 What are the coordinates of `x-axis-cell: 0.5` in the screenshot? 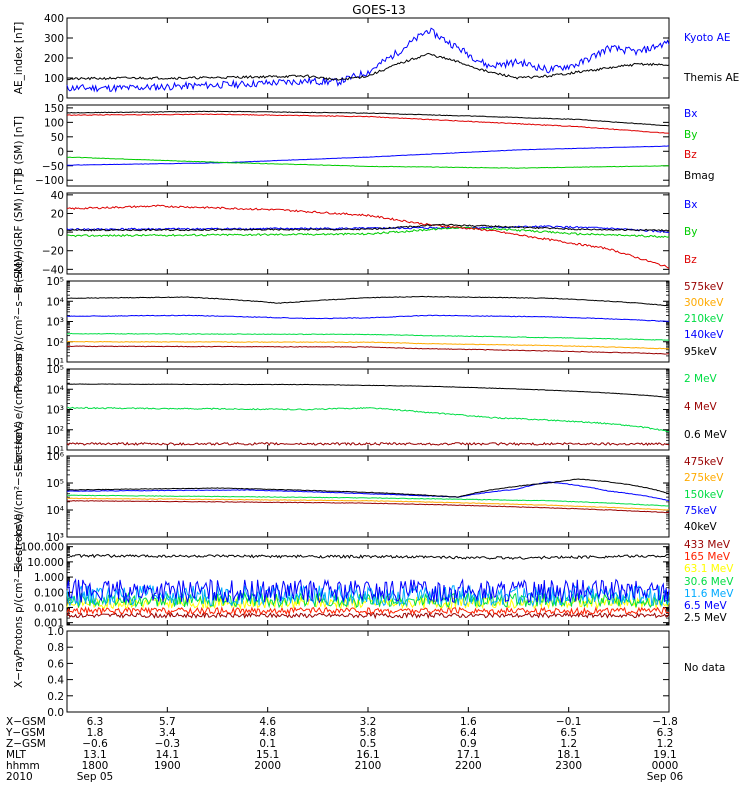 It's located at (368, 744).